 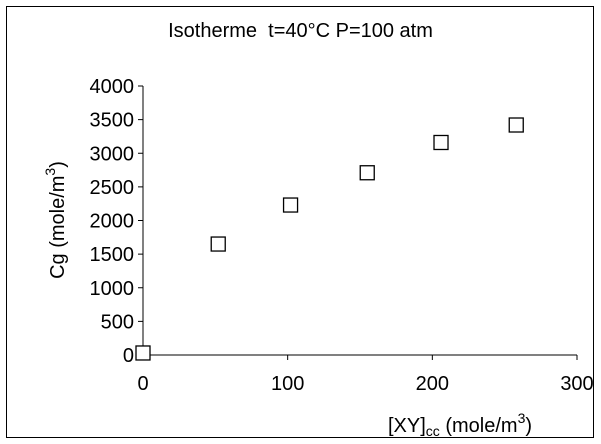 I want to click on y-tick-label: 3500, so click(x=112, y=121).